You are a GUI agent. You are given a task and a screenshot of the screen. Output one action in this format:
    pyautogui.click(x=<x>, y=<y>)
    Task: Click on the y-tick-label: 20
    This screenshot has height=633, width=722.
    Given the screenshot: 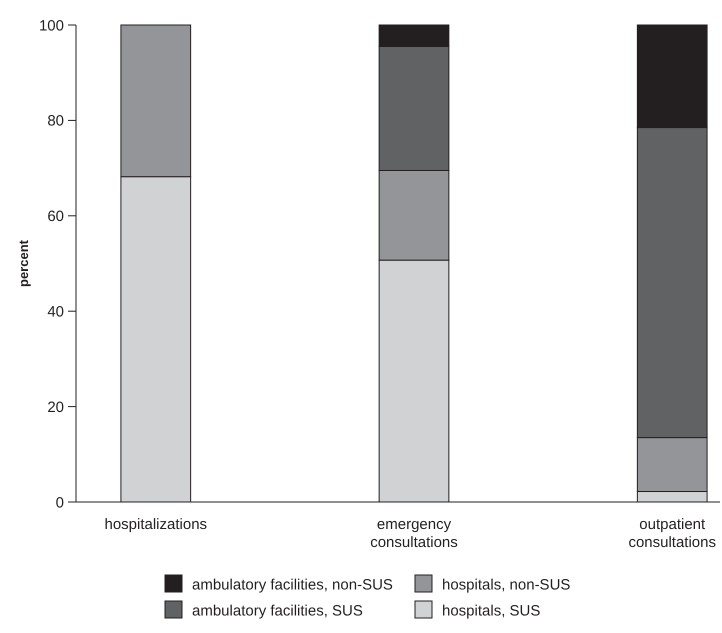 What is the action you would take?
    pyautogui.click(x=55, y=407)
    